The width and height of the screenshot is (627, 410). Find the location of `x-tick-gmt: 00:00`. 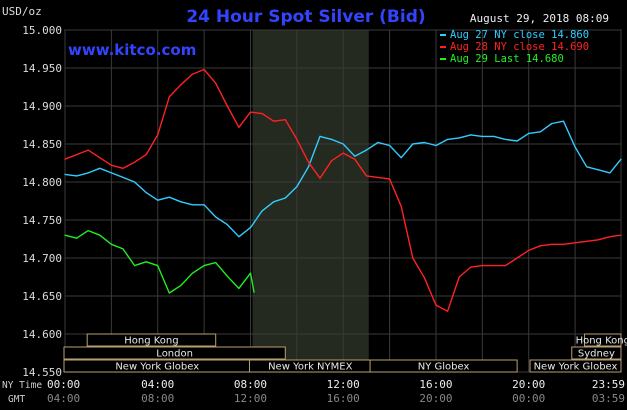

x-tick-gmt: 00:00 is located at coordinates (528, 398).